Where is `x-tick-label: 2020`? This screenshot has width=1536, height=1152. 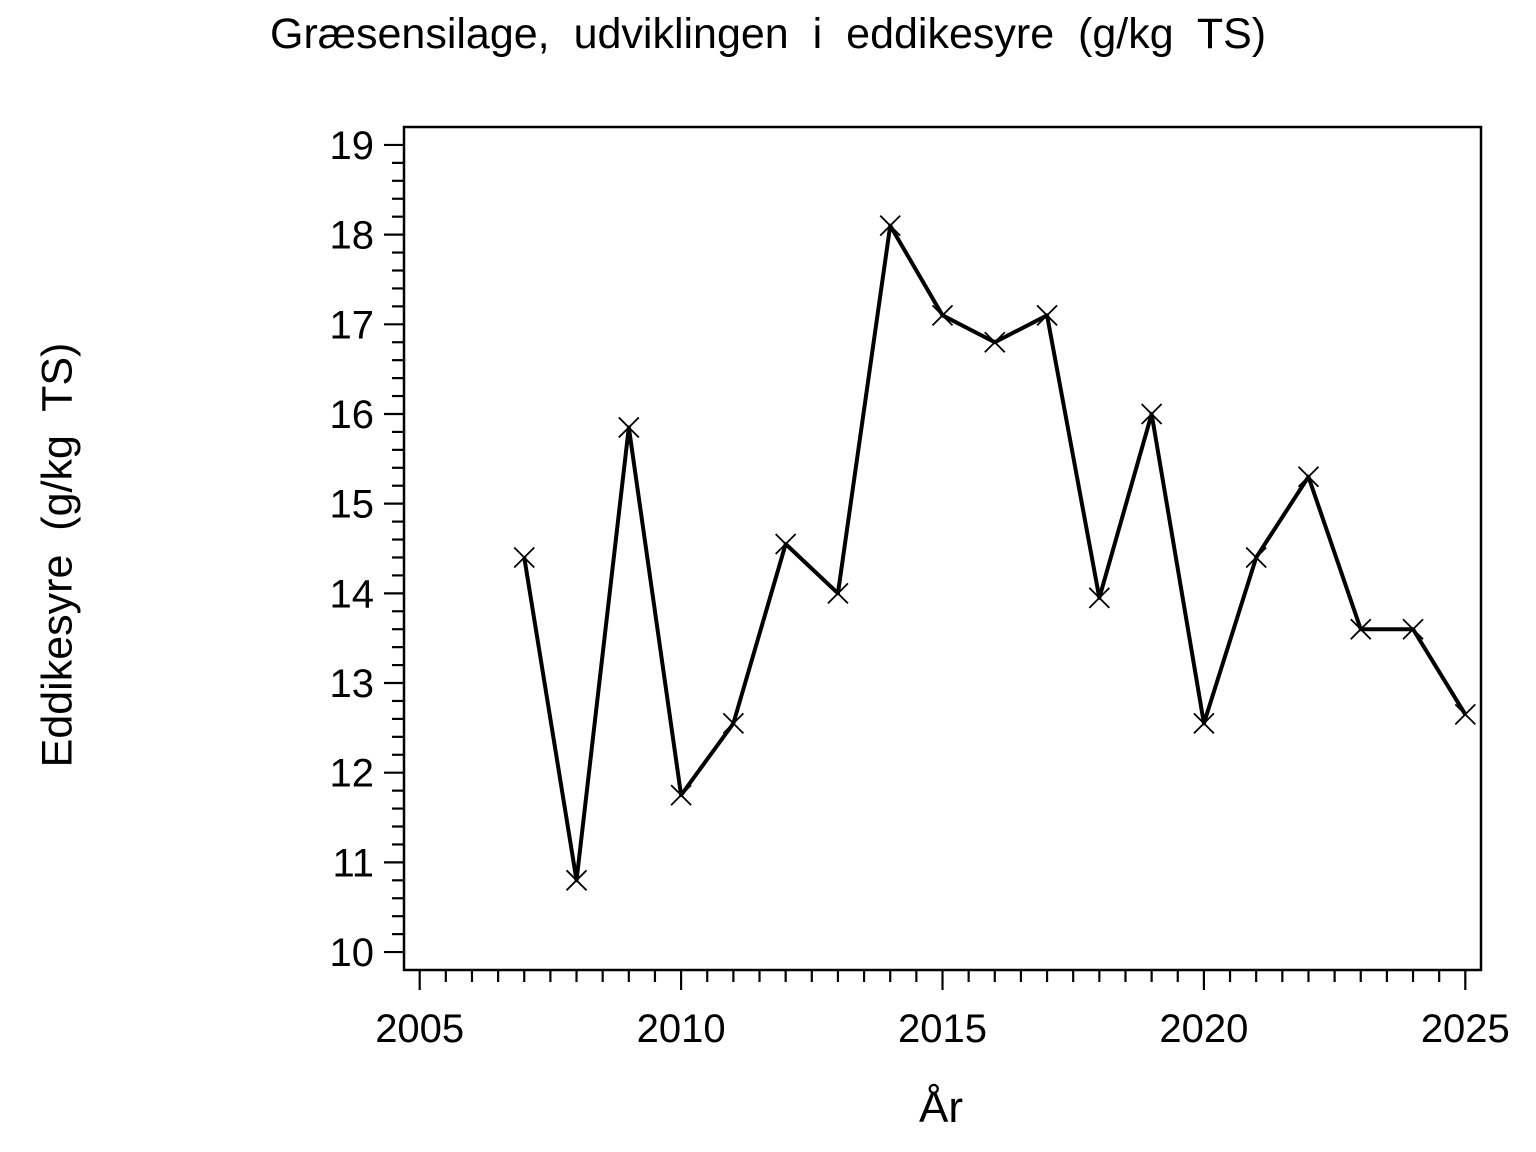
x-tick-label: 2020 is located at coordinates (1203, 1029).